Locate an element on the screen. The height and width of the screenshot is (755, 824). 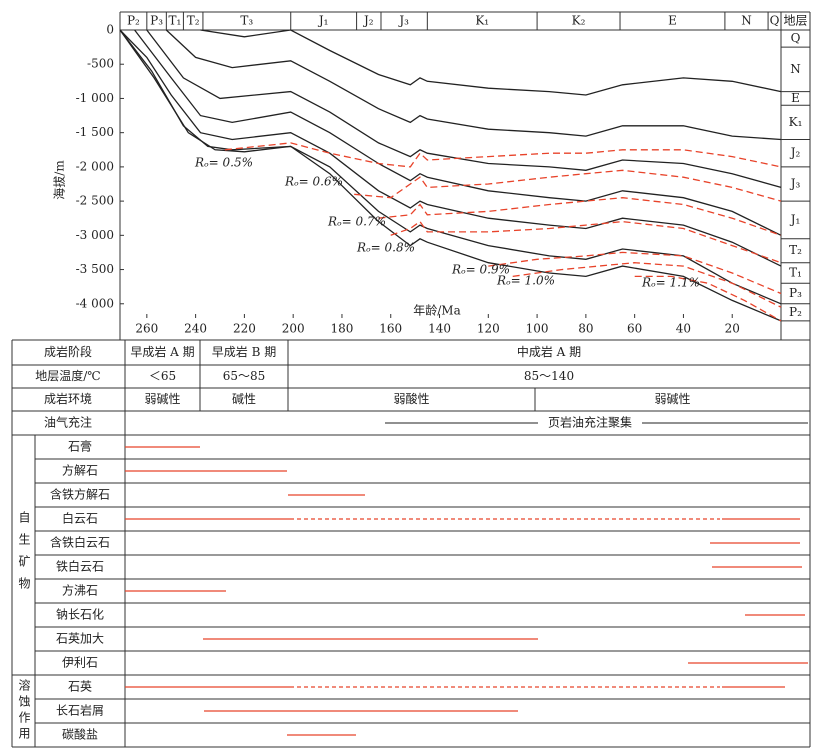
y-tick-label: -3 000 is located at coordinates (95, 235).